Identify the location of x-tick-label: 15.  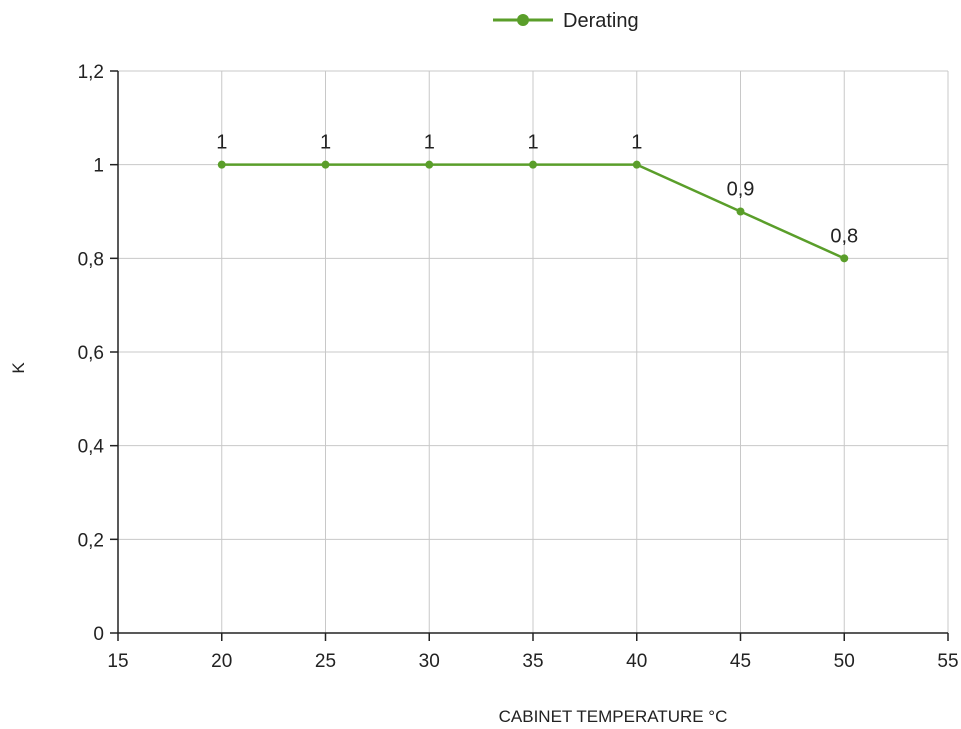
(117, 661).